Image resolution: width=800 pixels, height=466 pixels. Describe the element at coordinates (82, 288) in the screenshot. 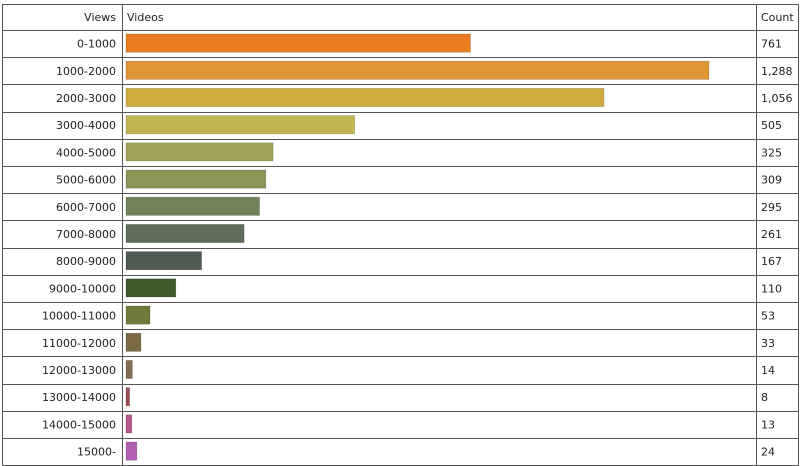

I see `category-label: 9000-10000` at that location.